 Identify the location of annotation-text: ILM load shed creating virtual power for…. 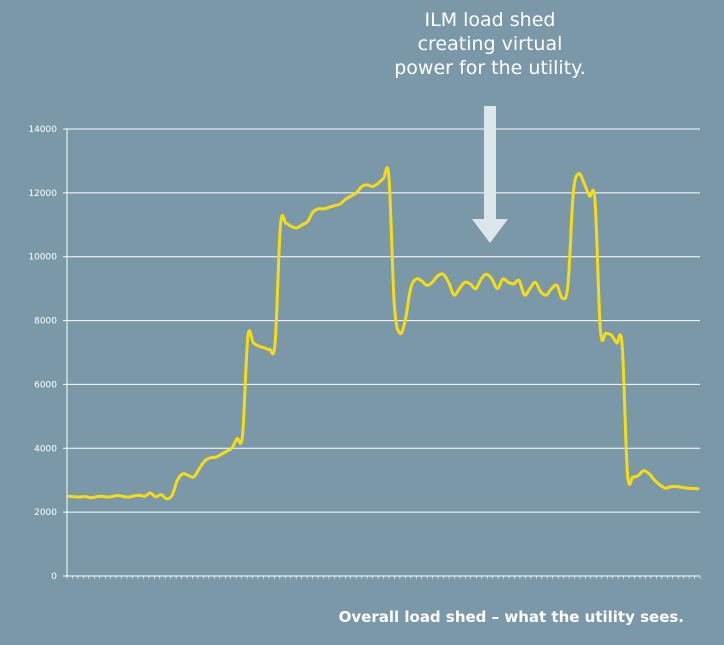
(490, 44).